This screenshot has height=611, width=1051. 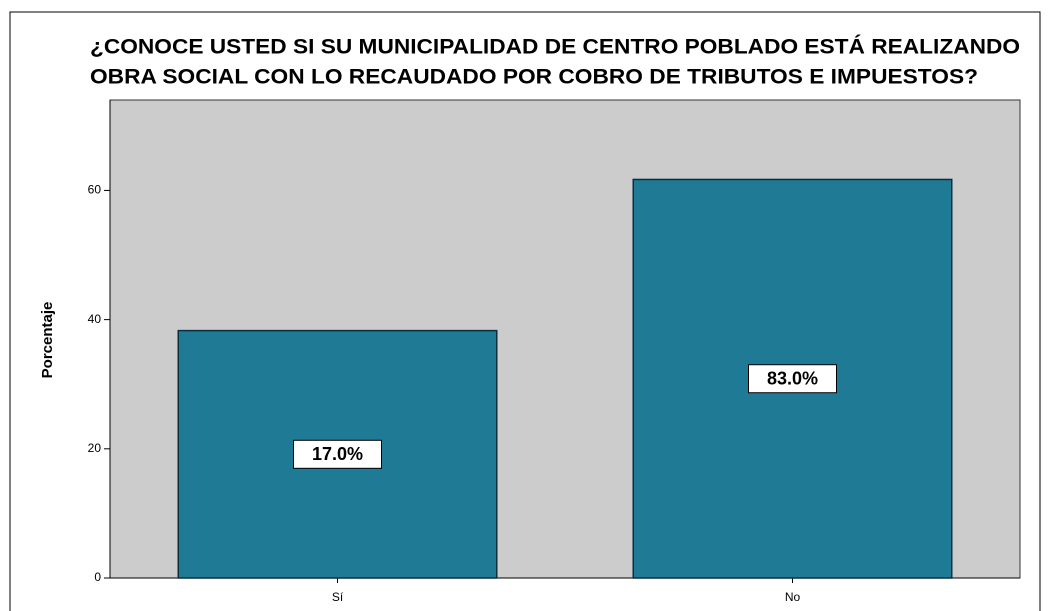 What do you see at coordinates (95, 448) in the screenshot?
I see `y-tick-label: 20` at bounding box center [95, 448].